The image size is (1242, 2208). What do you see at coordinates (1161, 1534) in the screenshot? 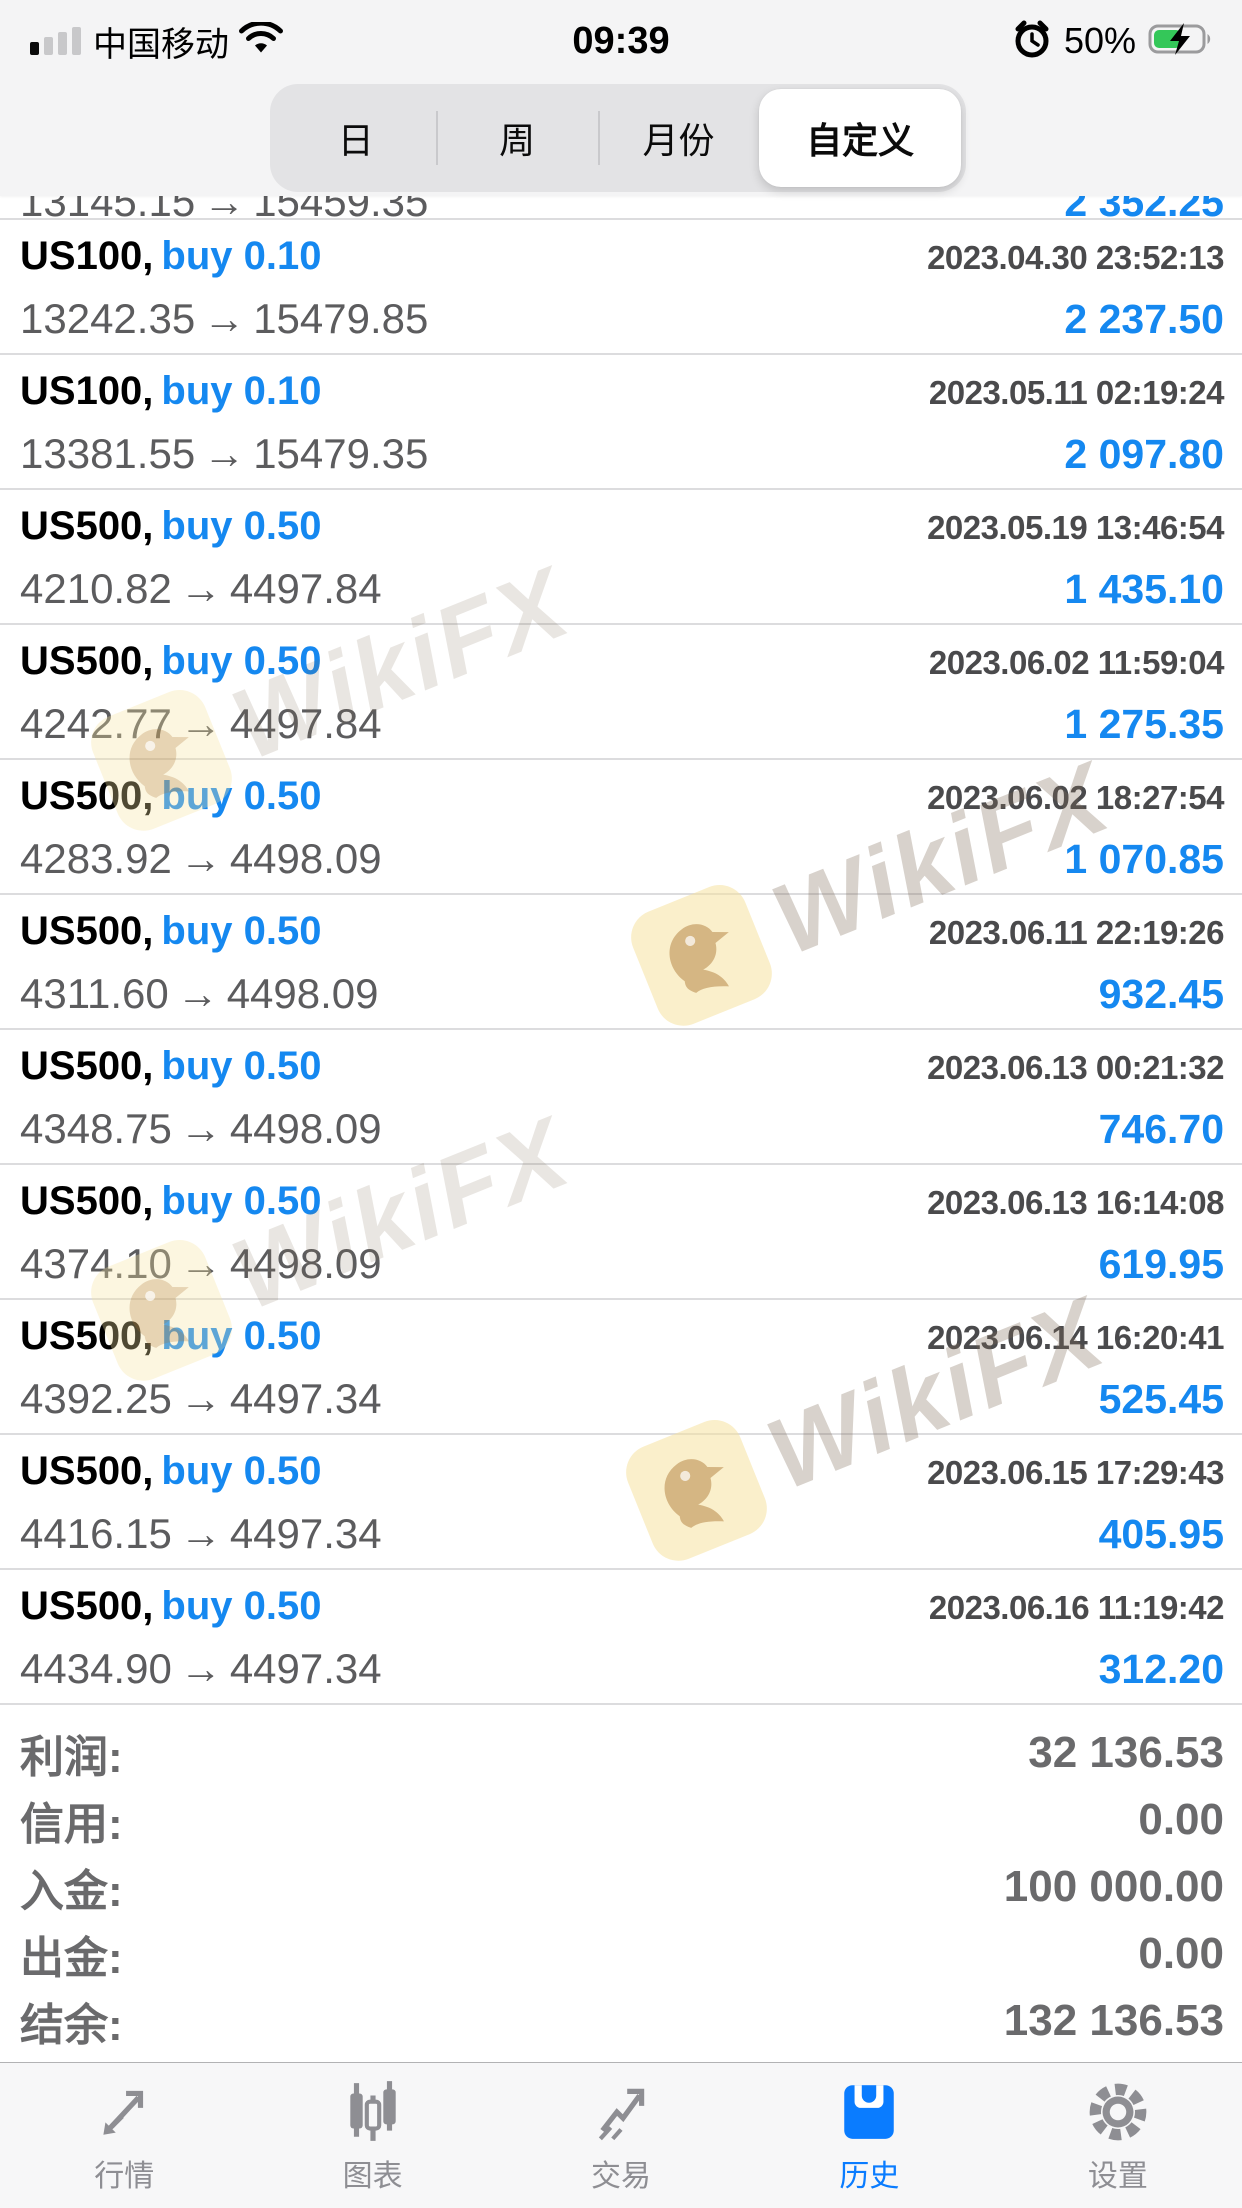
I see `trade-profit: 405.95` at bounding box center [1161, 1534].